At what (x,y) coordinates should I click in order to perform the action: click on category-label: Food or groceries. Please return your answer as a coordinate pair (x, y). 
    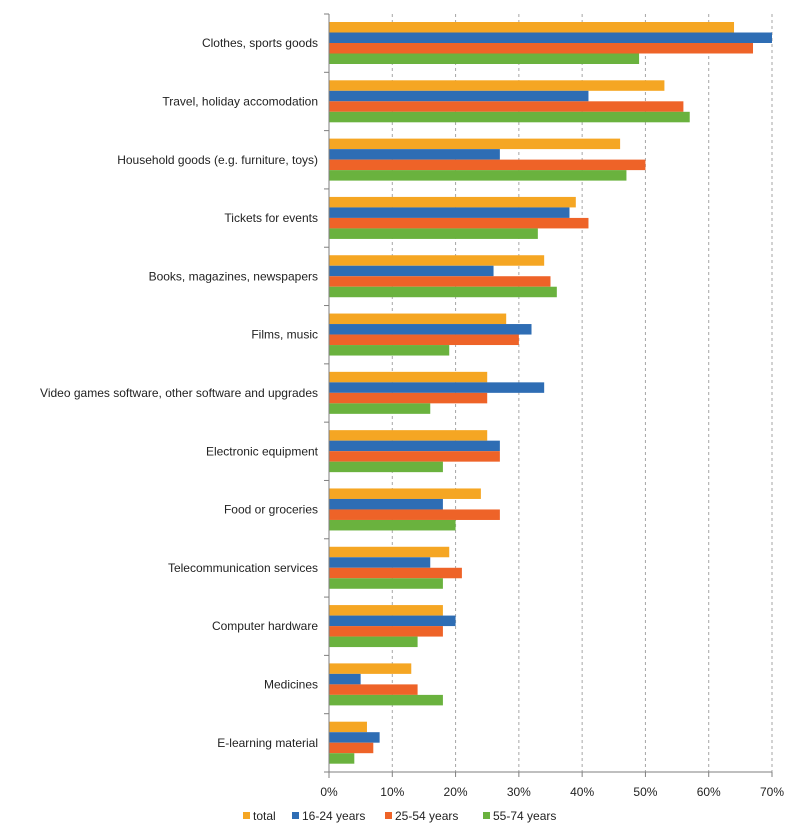
    Looking at the image, I should click on (271, 510).